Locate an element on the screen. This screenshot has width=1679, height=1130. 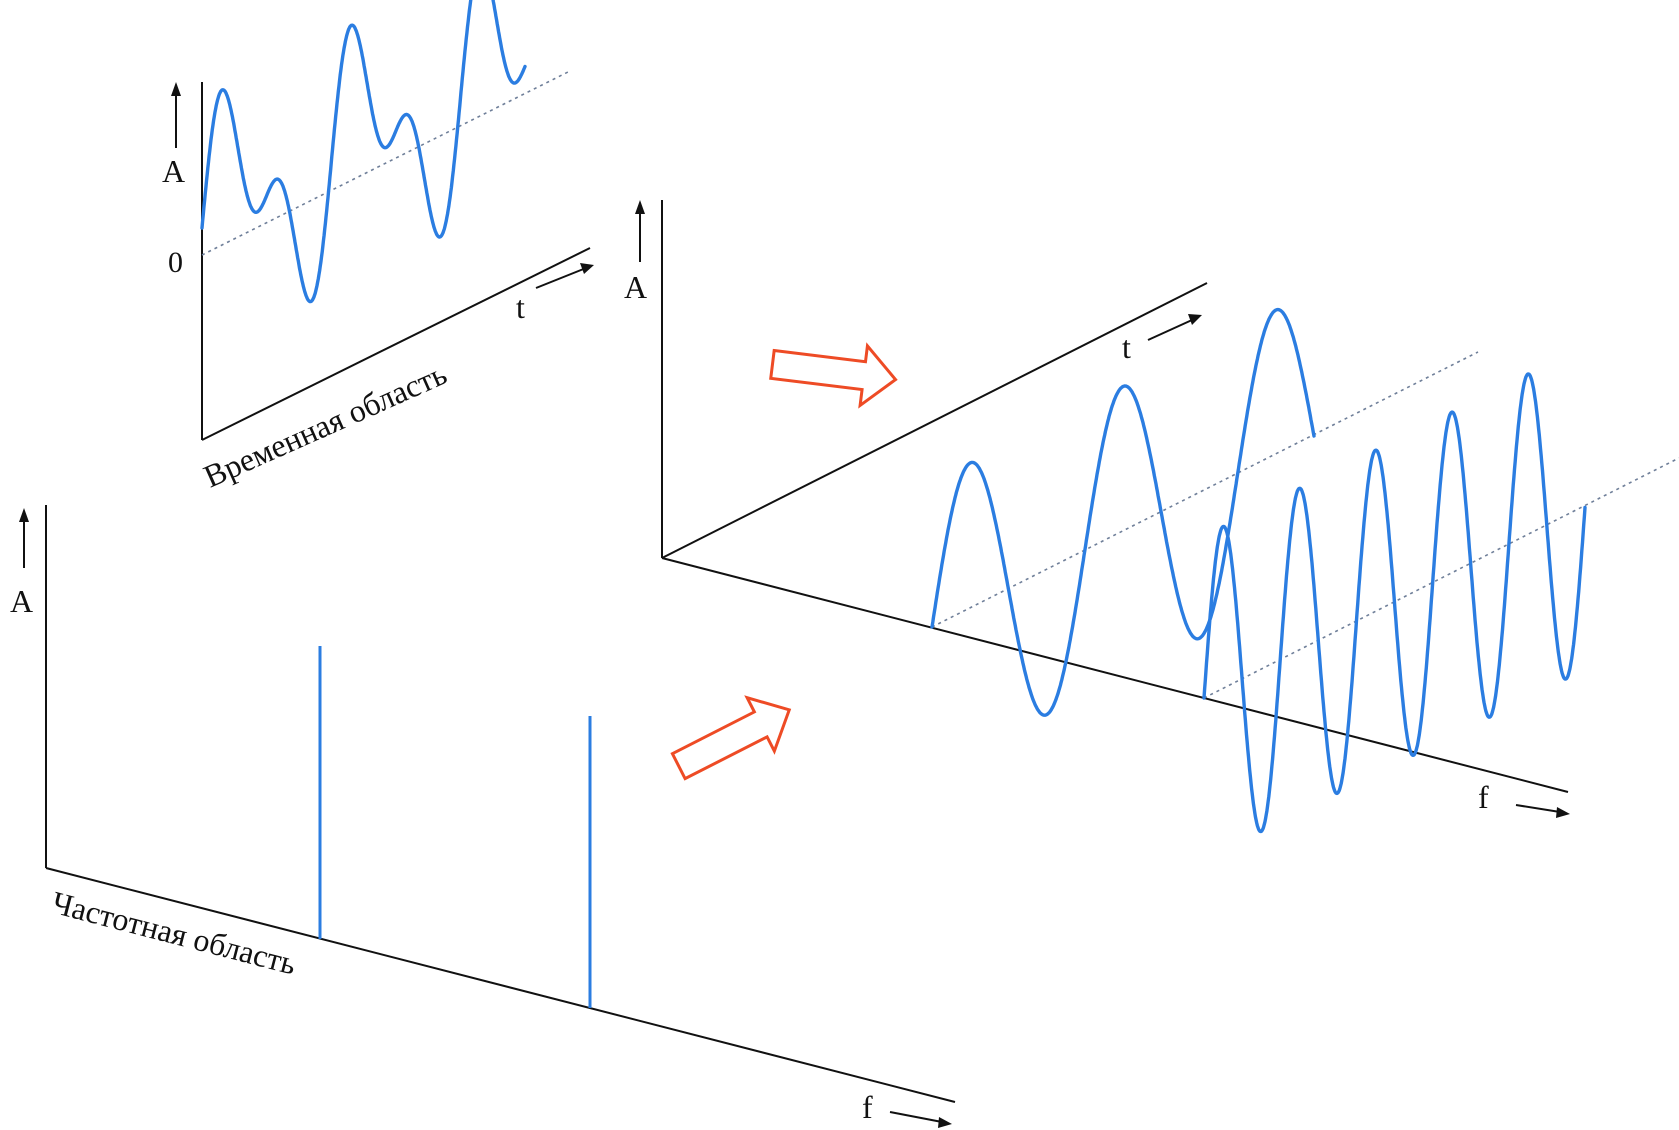
combined-frequency-label: f is located at coordinates (1483, 797).